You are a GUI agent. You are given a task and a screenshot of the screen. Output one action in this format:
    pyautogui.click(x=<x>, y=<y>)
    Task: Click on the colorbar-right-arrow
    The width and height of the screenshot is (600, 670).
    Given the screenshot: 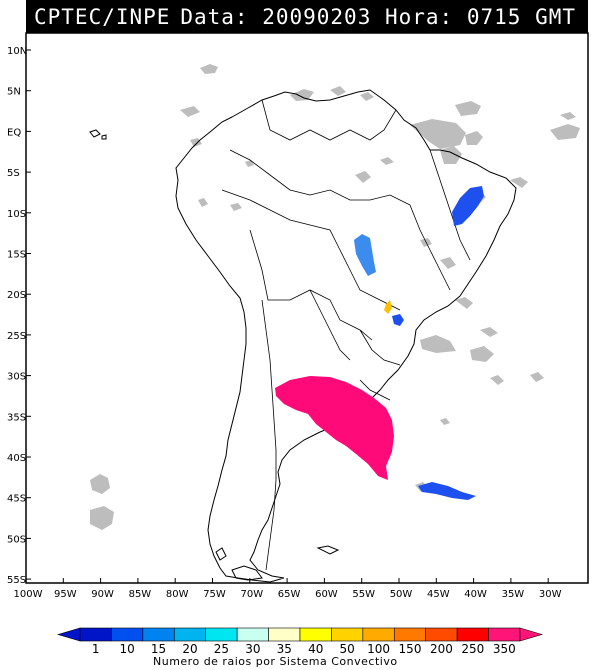 What is the action you would take?
    pyautogui.click(x=531, y=634)
    